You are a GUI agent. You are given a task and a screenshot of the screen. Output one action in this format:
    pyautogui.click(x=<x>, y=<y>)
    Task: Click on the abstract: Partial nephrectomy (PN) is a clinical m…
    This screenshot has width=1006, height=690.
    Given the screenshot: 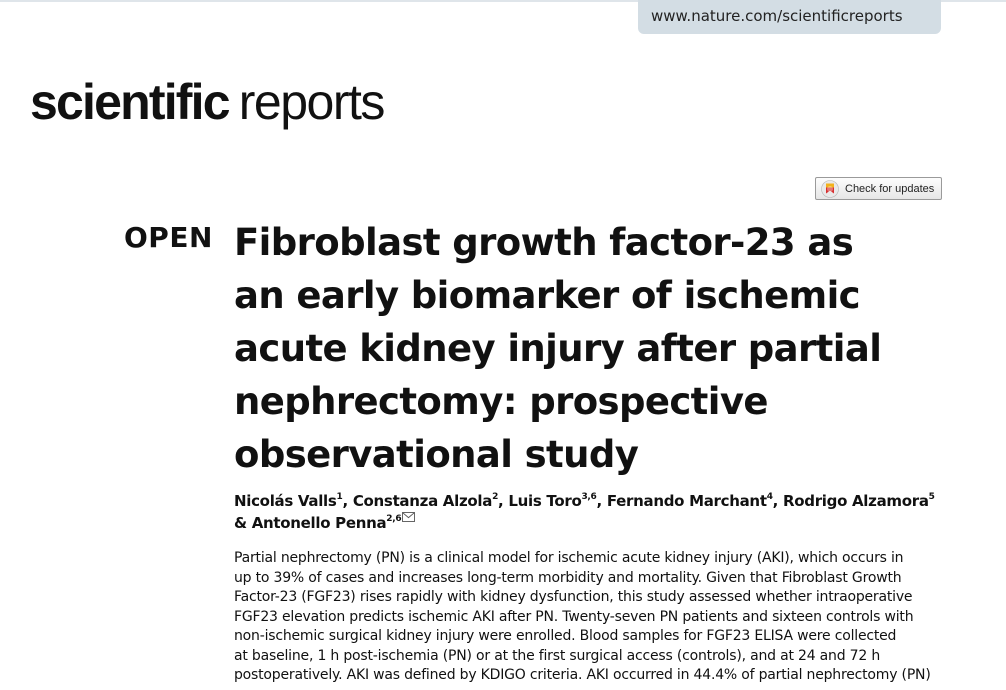 What is the action you would take?
    pyautogui.click(x=590, y=617)
    